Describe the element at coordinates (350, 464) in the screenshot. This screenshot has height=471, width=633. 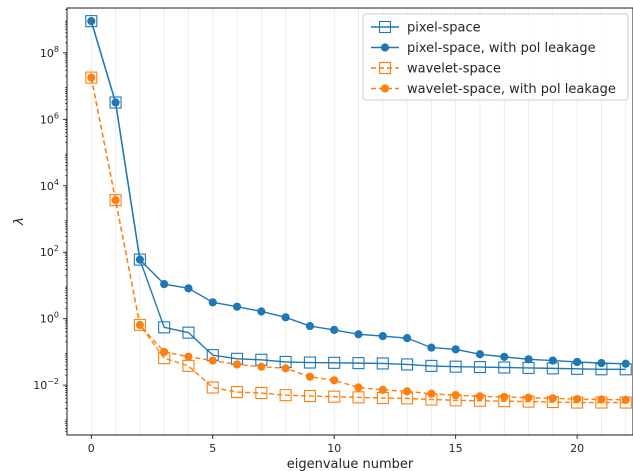
I see `x-axis-label: eigenvalue number` at that location.